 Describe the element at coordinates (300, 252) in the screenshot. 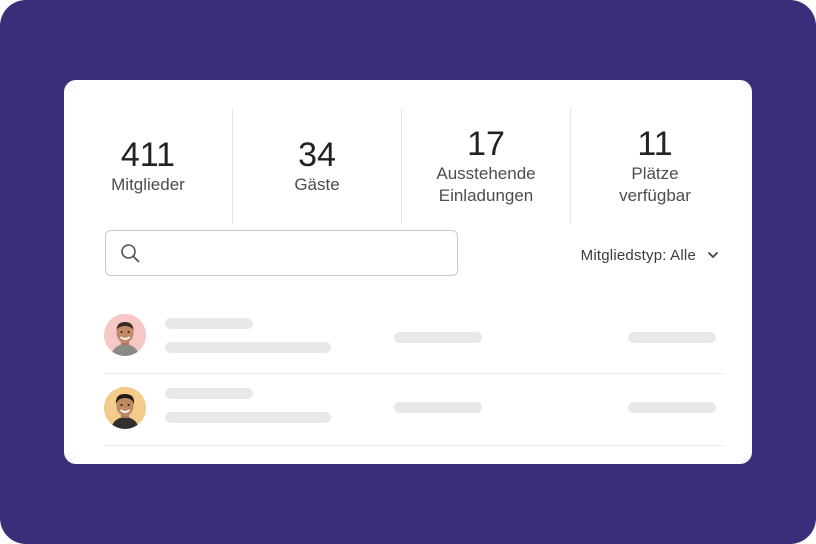

I see `search-input` at that location.